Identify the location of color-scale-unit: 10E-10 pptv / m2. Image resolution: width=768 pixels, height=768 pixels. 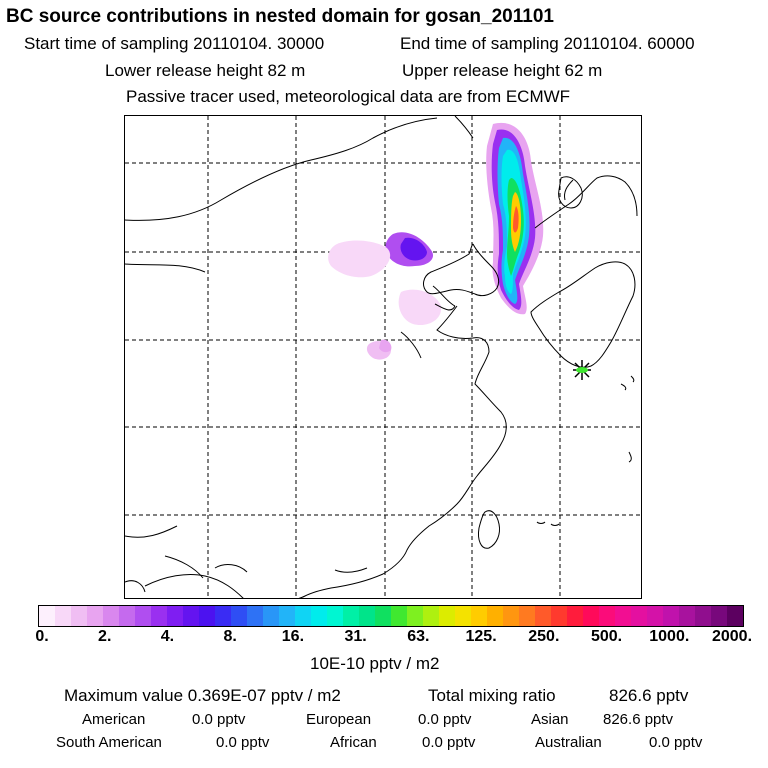
(375, 663).